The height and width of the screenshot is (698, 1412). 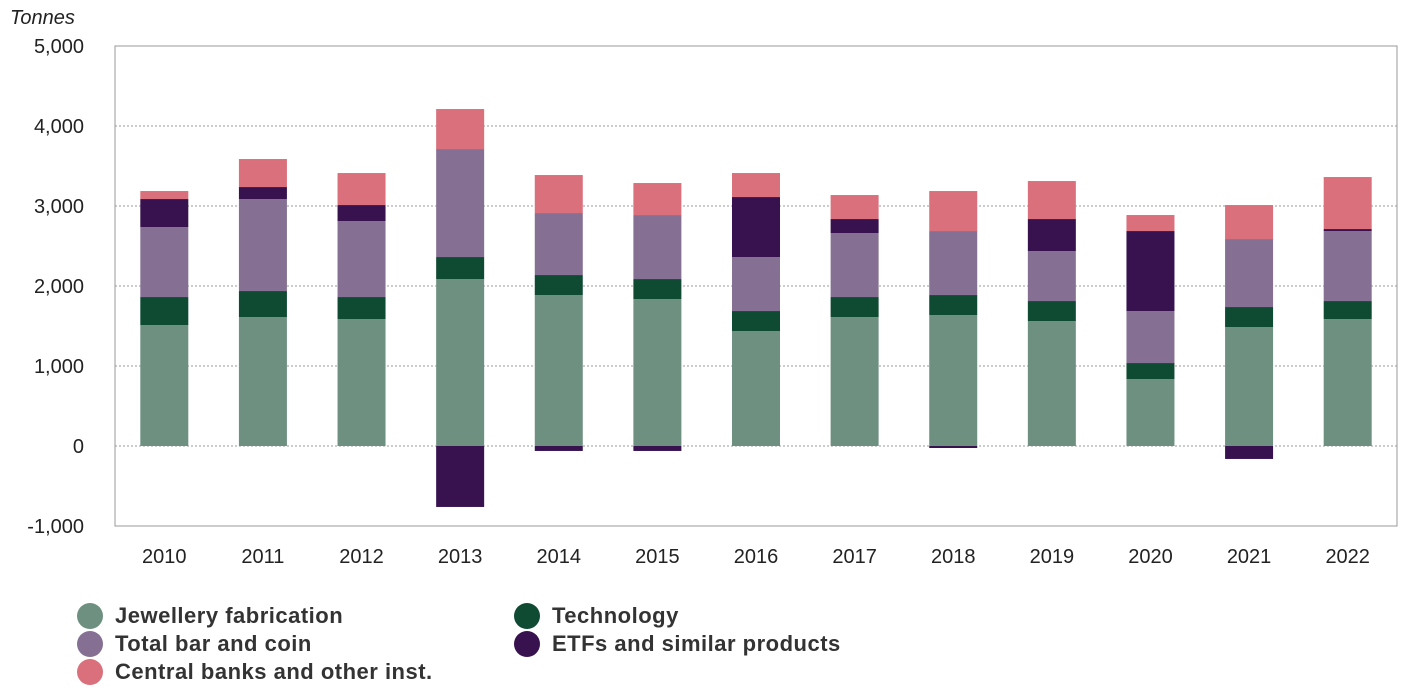 What do you see at coordinates (558, 285) in the screenshot?
I see `bar-segment-technology-2014` at bounding box center [558, 285].